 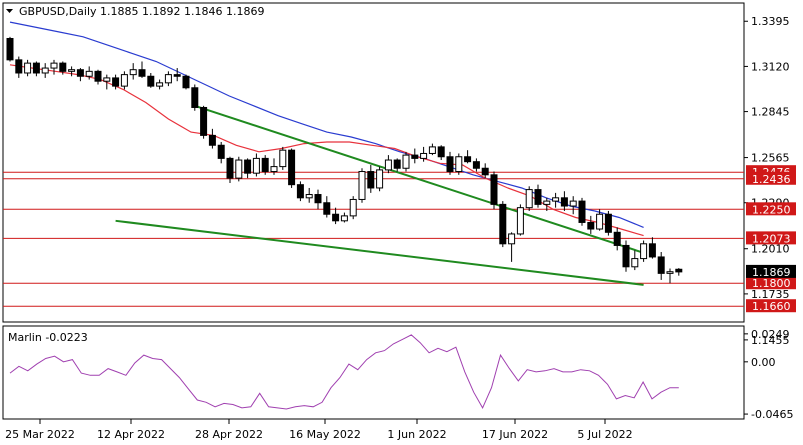 I want to click on date-tick-label: 28 Apr 2022, so click(x=229, y=434).